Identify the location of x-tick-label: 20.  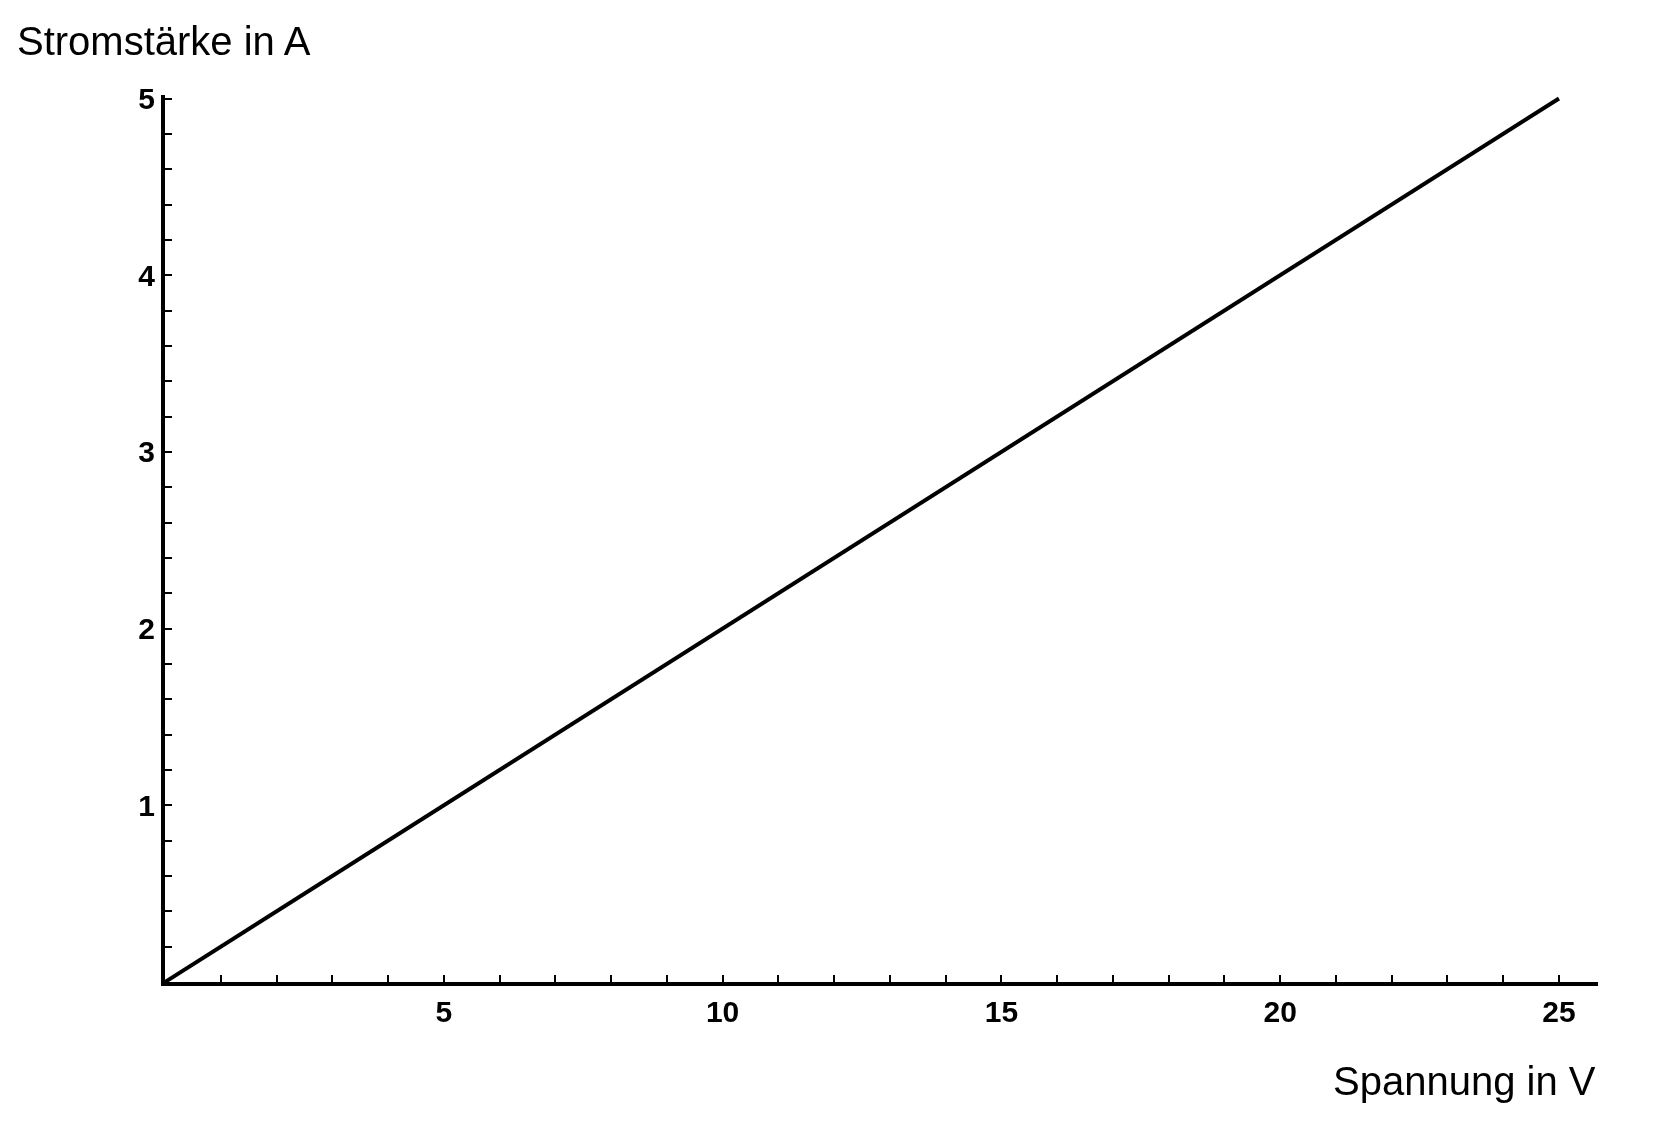
(1280, 1011).